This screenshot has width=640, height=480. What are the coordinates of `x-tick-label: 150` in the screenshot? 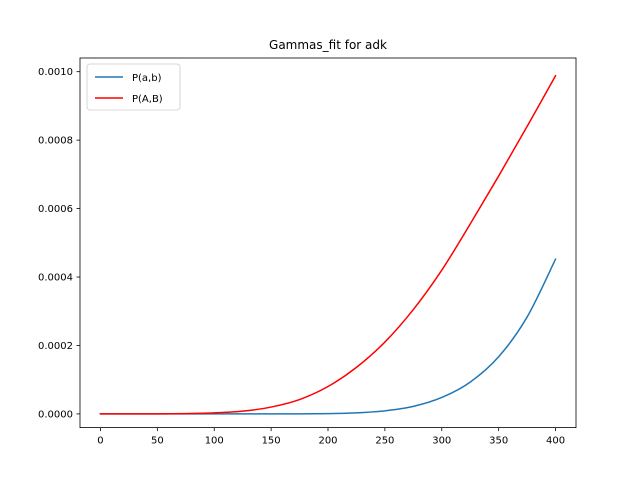 It's located at (271, 441).